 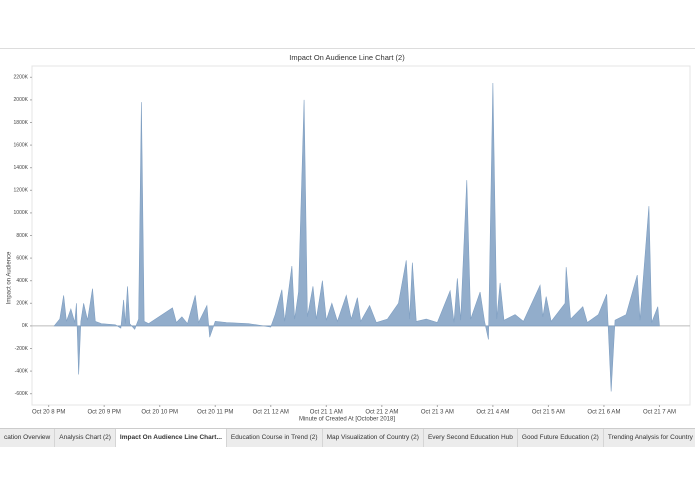 I want to click on y-tick-label: 1600K, so click(x=21, y=145).